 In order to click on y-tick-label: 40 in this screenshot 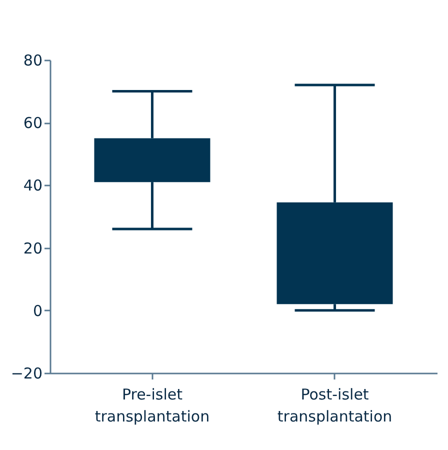, I will do `click(32, 185)`.